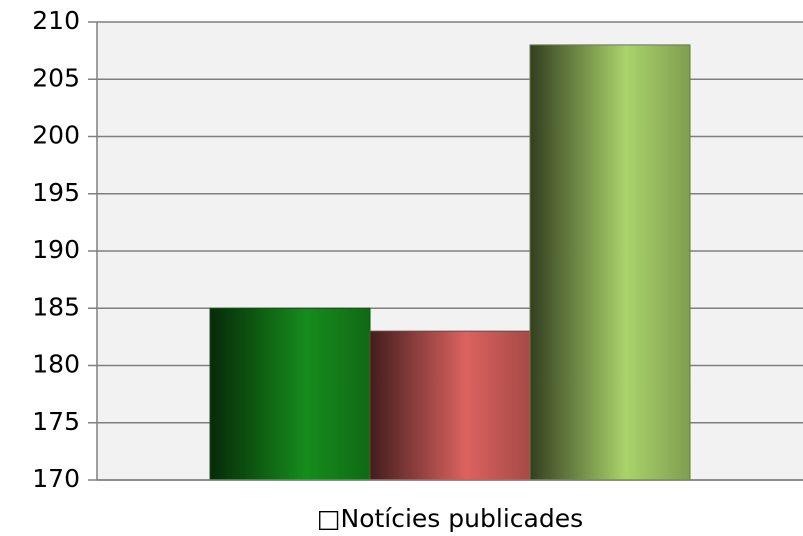 The height and width of the screenshot is (536, 803). I want to click on x-tick-label: □Notícies publicades, so click(450, 518).